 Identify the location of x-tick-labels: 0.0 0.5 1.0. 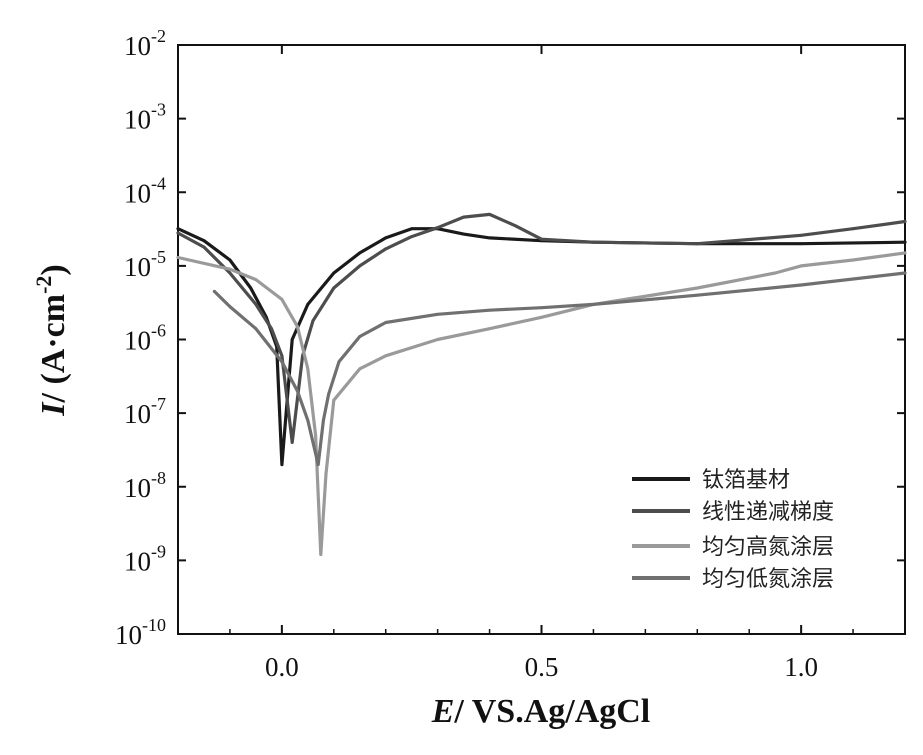
(541, 667).